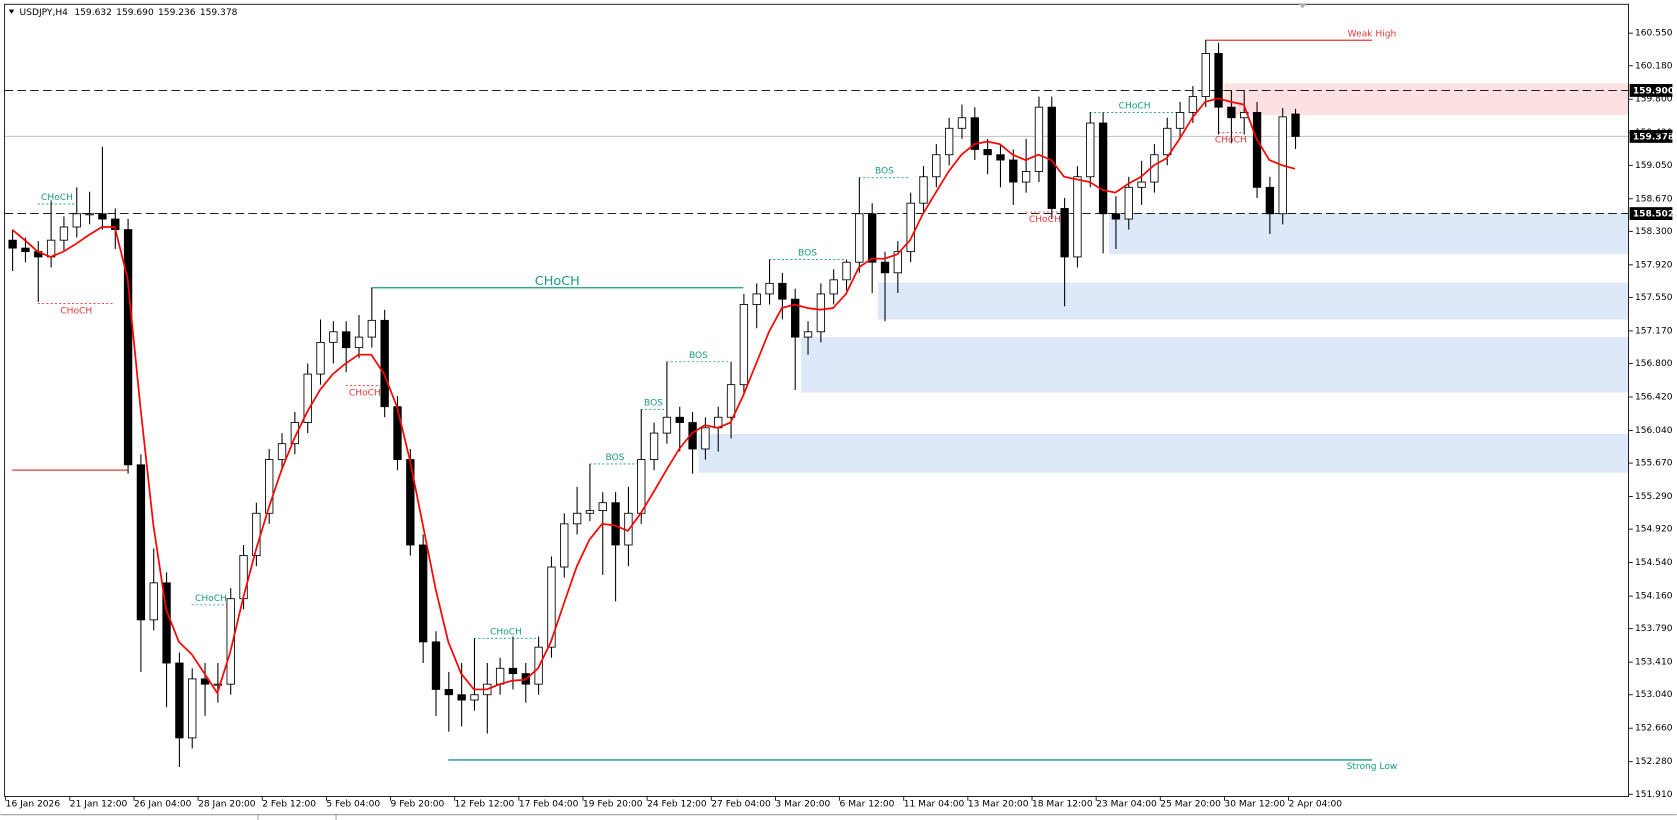  Describe the element at coordinates (934, 804) in the screenshot. I see `x-tick-label: 11 Mar 04:00` at that location.